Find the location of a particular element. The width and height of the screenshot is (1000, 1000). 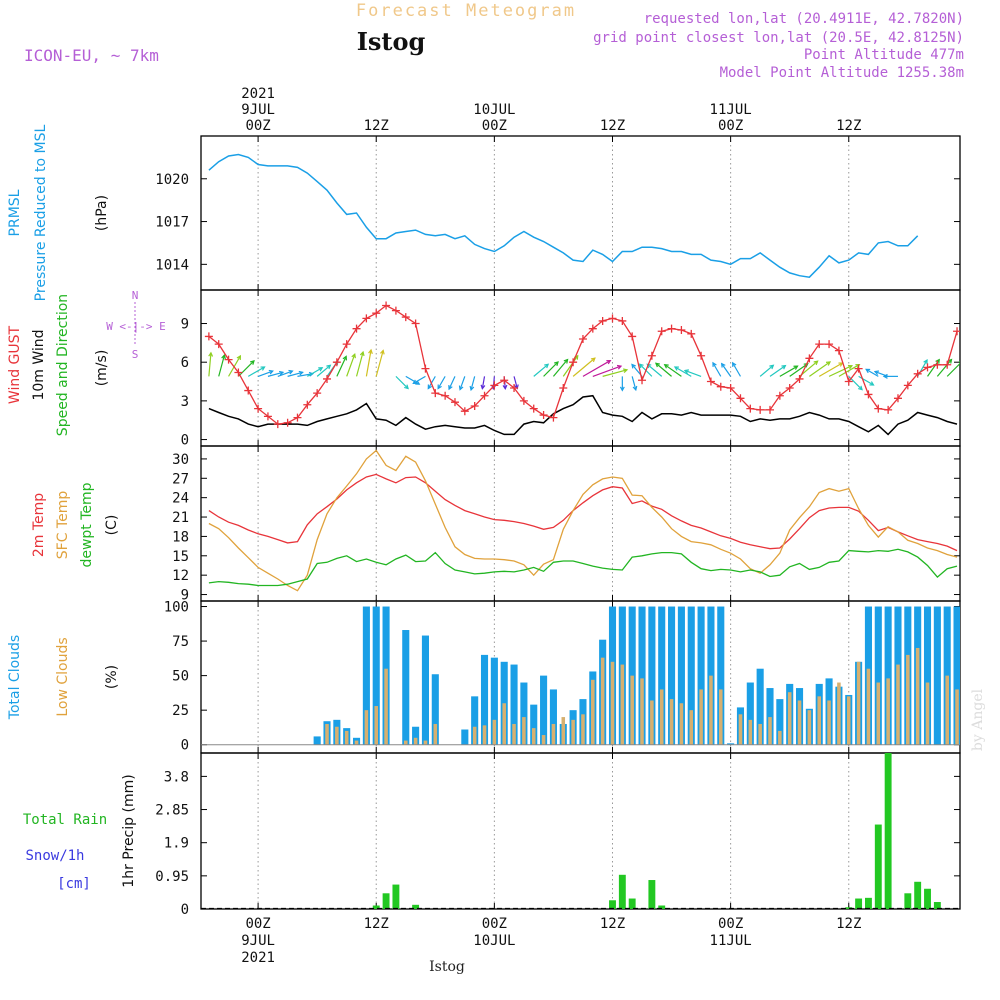

temp-axis-label: dewpt Temp is located at coordinates (87, 524).